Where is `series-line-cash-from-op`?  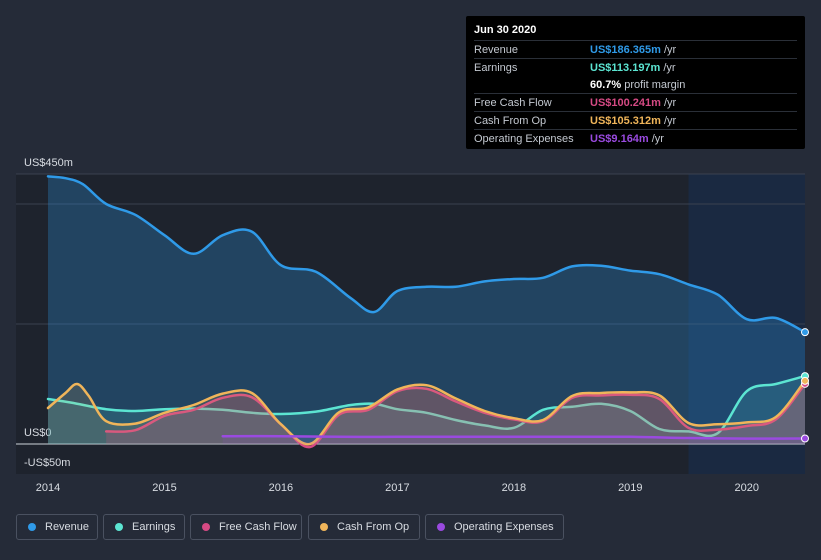
series-line-cash-from-op is located at coordinates (426, 412).